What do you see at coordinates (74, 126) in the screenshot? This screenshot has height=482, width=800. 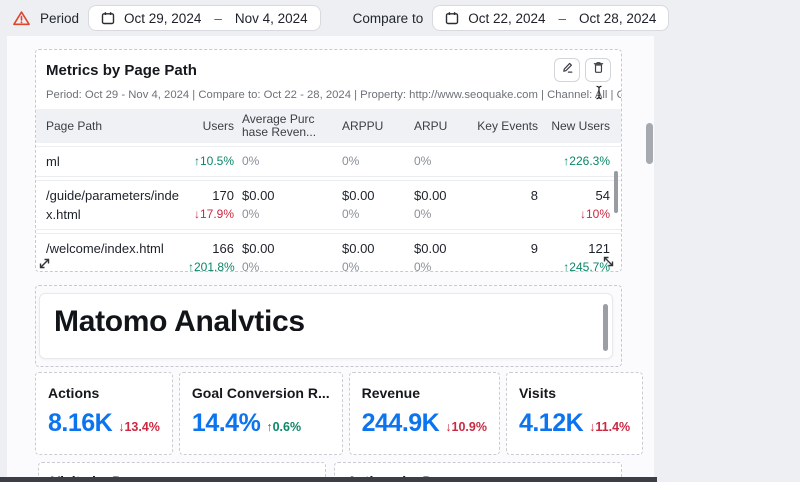 I see `column-header-page-path: Page Path` at bounding box center [74, 126].